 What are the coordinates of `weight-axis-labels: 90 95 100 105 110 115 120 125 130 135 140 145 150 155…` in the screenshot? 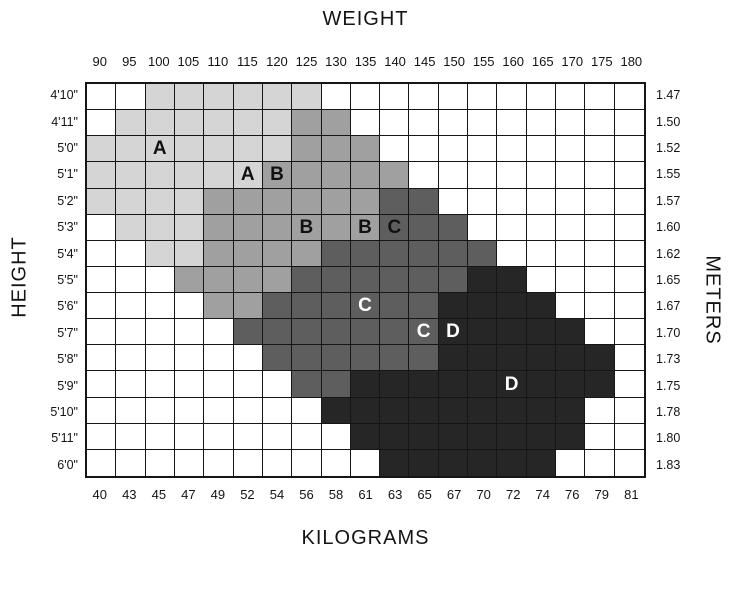 It's located at (365, 63).